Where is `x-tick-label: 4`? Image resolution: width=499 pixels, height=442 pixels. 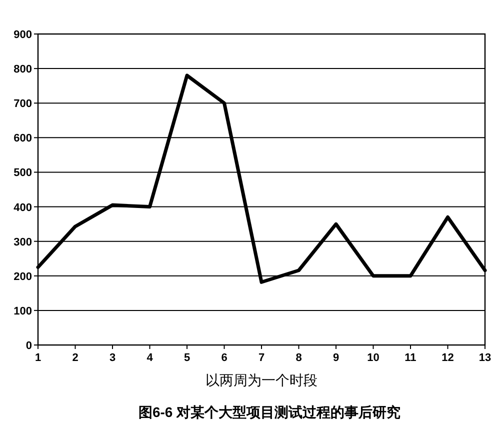 x-tick-label: 4 is located at coordinates (150, 358).